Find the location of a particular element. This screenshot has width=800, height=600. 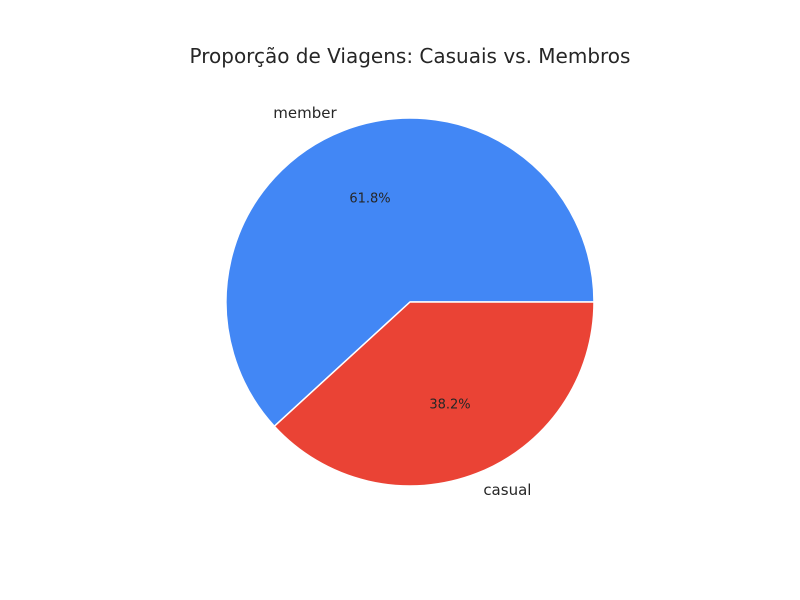

slice-pct-label-casual: 38.2% is located at coordinates (449, 404).